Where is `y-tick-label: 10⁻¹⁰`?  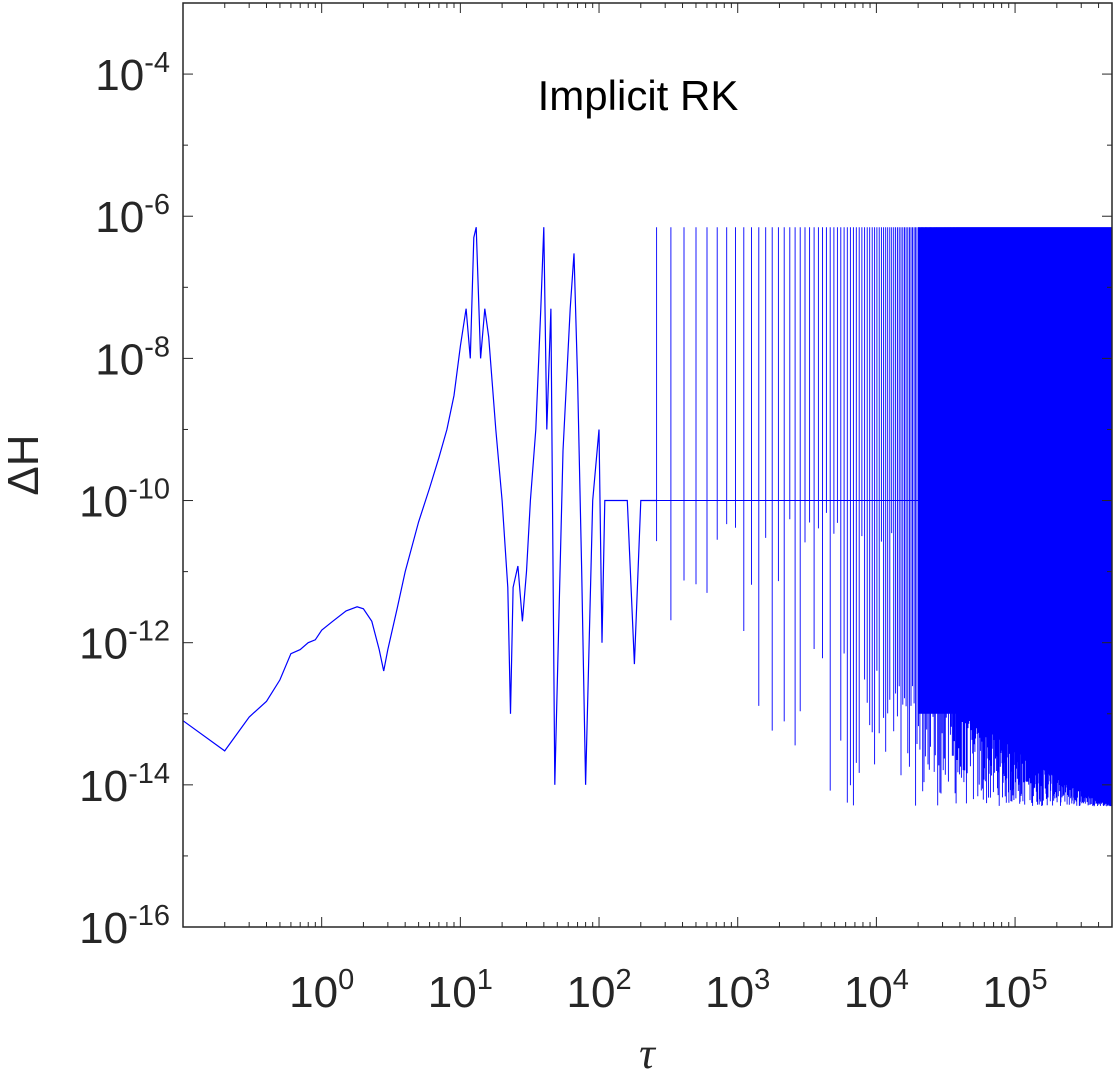 y-tick-label: 10⁻¹⁰ is located at coordinates (124, 500).